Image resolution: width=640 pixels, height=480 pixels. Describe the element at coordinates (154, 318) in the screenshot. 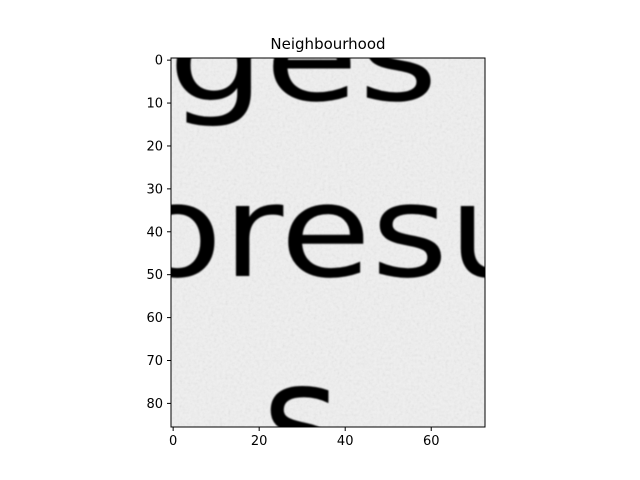

I see `y-tick-label: 60` at that location.